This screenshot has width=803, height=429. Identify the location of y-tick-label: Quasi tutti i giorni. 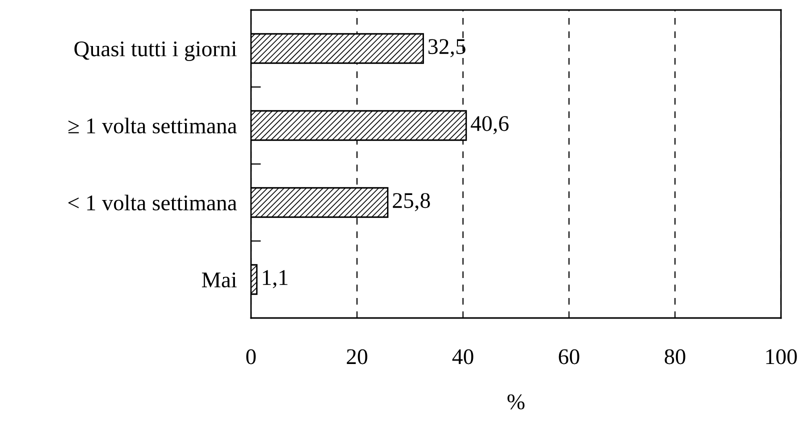
(155, 51).